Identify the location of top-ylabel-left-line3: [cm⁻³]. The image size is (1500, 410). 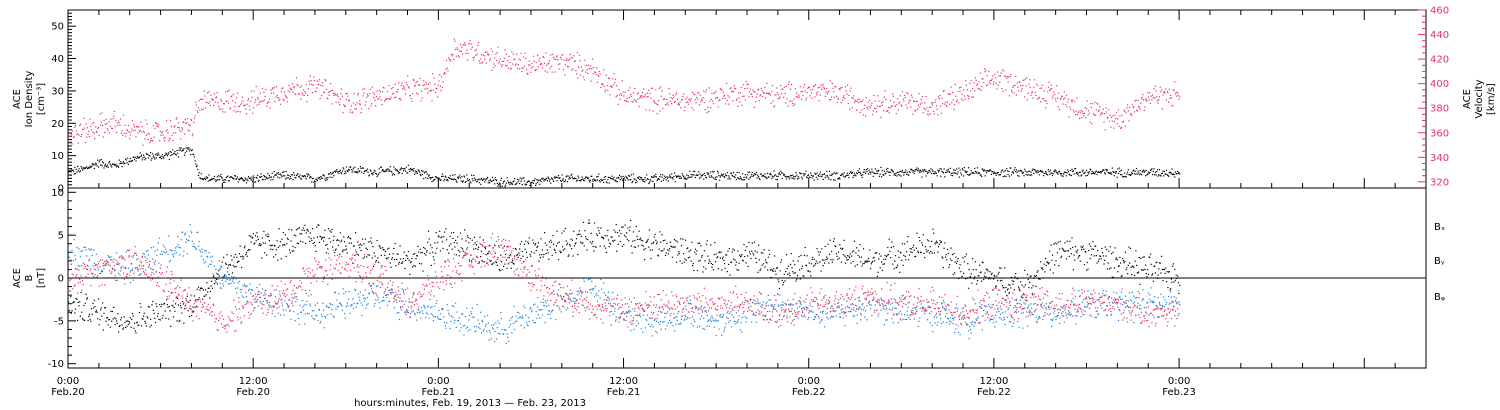
(41, 99).